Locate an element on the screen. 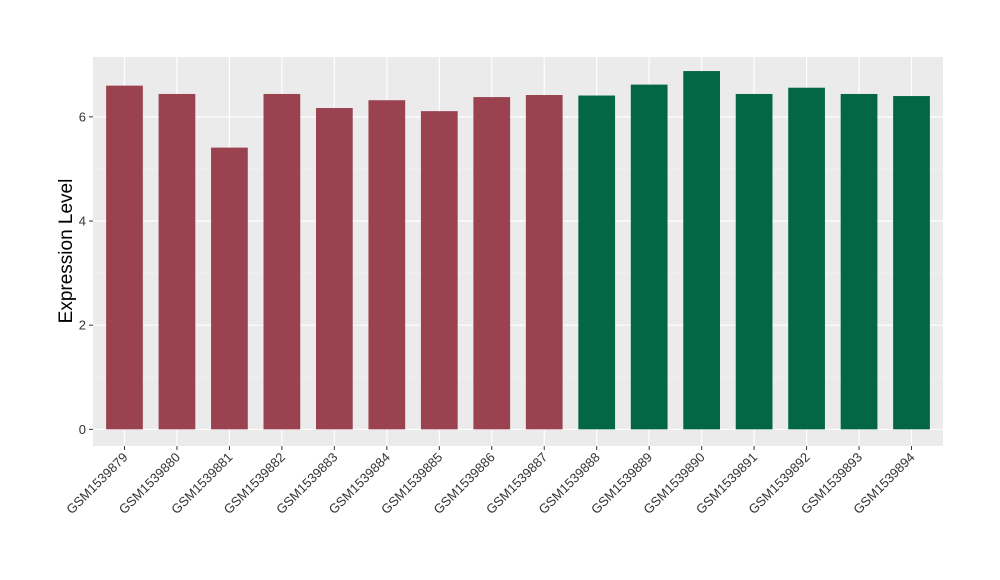  bar-gsm1539888 is located at coordinates (597, 262).